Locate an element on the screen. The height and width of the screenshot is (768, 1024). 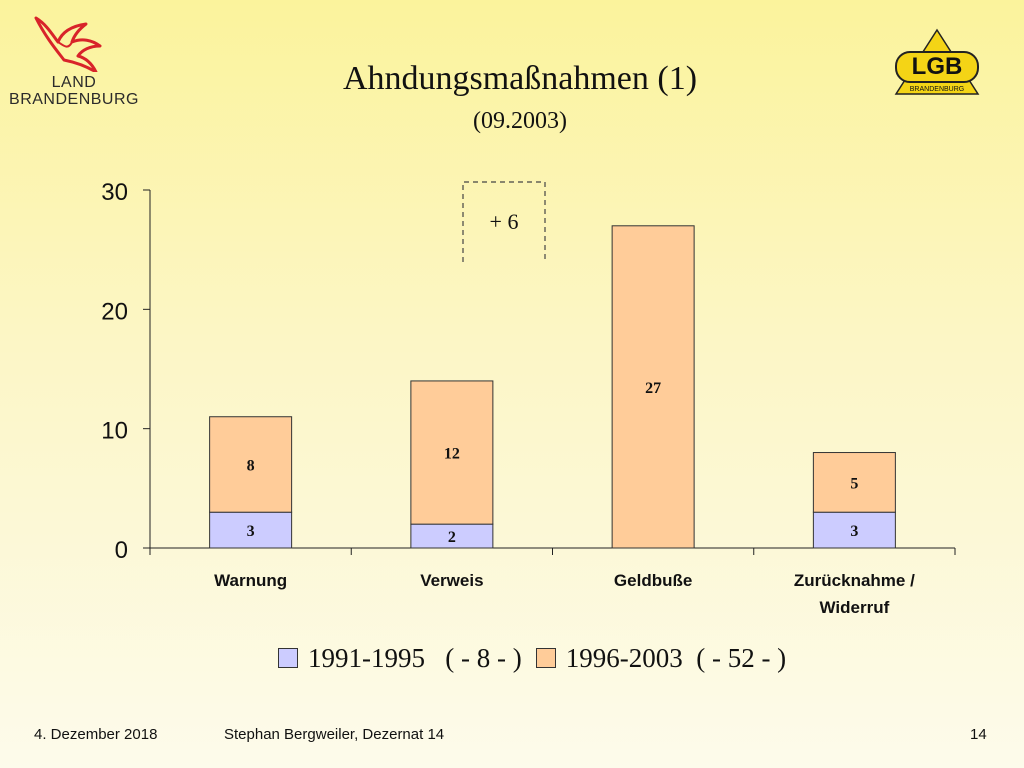
x-category-label: Zurücknahme / is located at coordinates (854, 580).